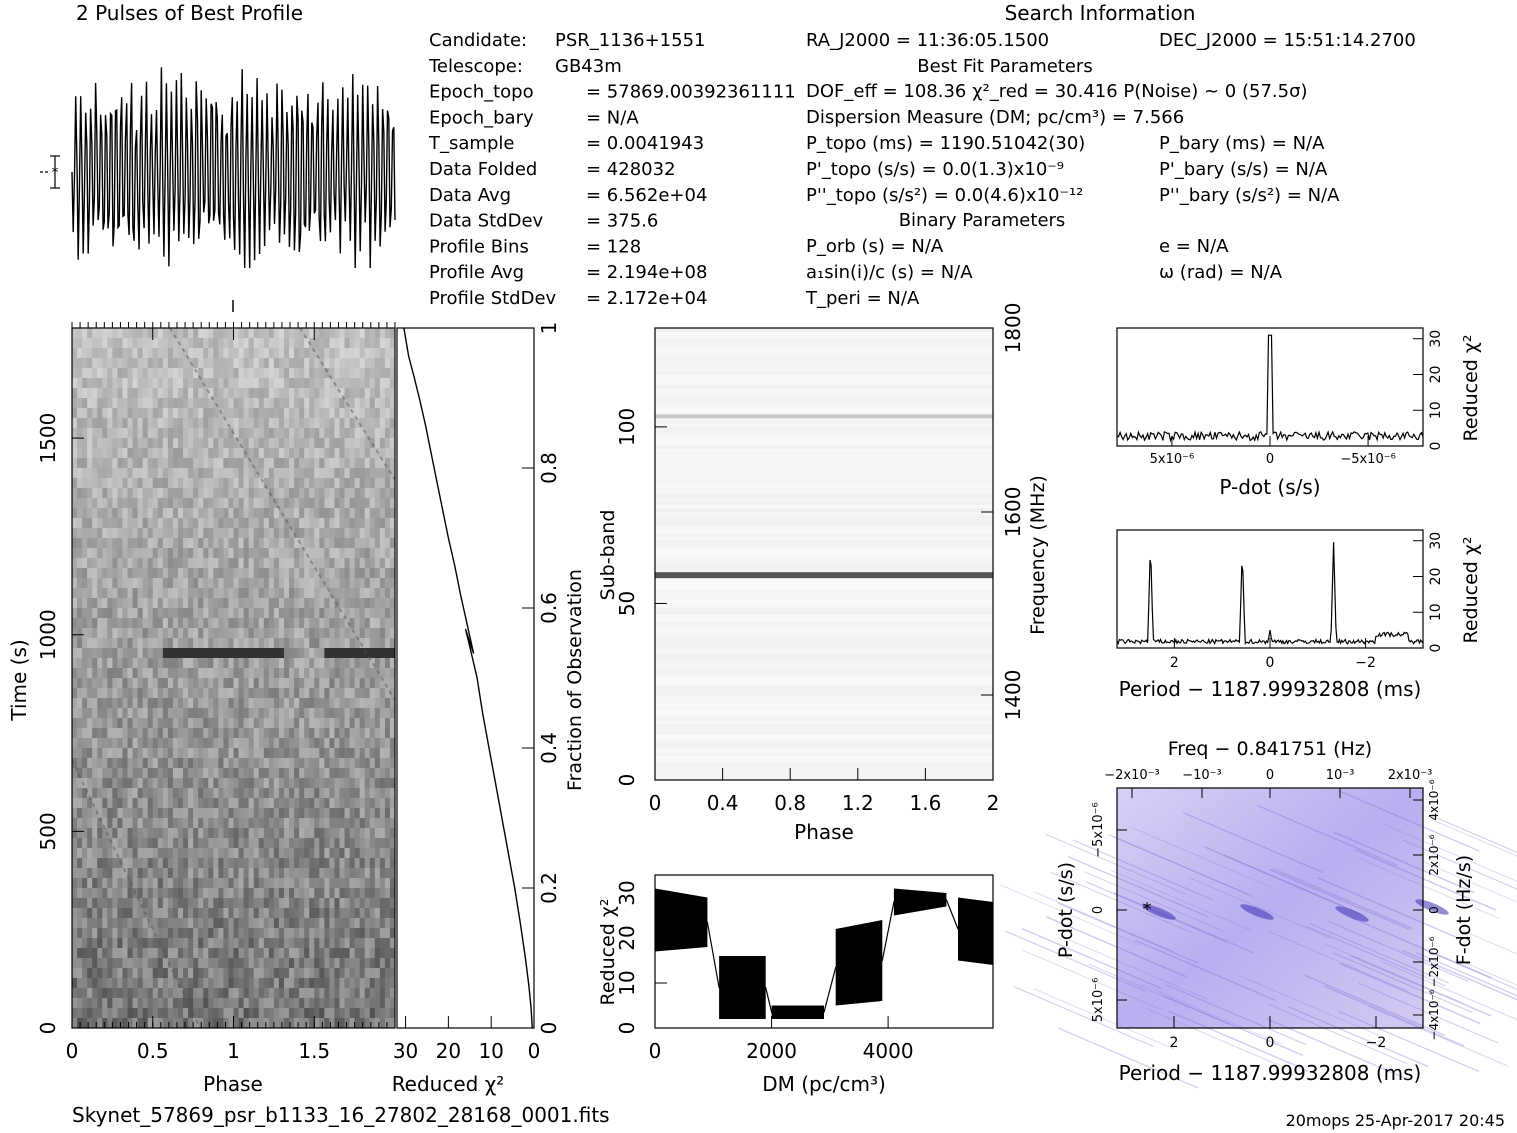 Image resolution: width=1517 pixels, height=1133 pixels. I want to click on x2tick-label: −2x10⁻³, so click(1131, 775).